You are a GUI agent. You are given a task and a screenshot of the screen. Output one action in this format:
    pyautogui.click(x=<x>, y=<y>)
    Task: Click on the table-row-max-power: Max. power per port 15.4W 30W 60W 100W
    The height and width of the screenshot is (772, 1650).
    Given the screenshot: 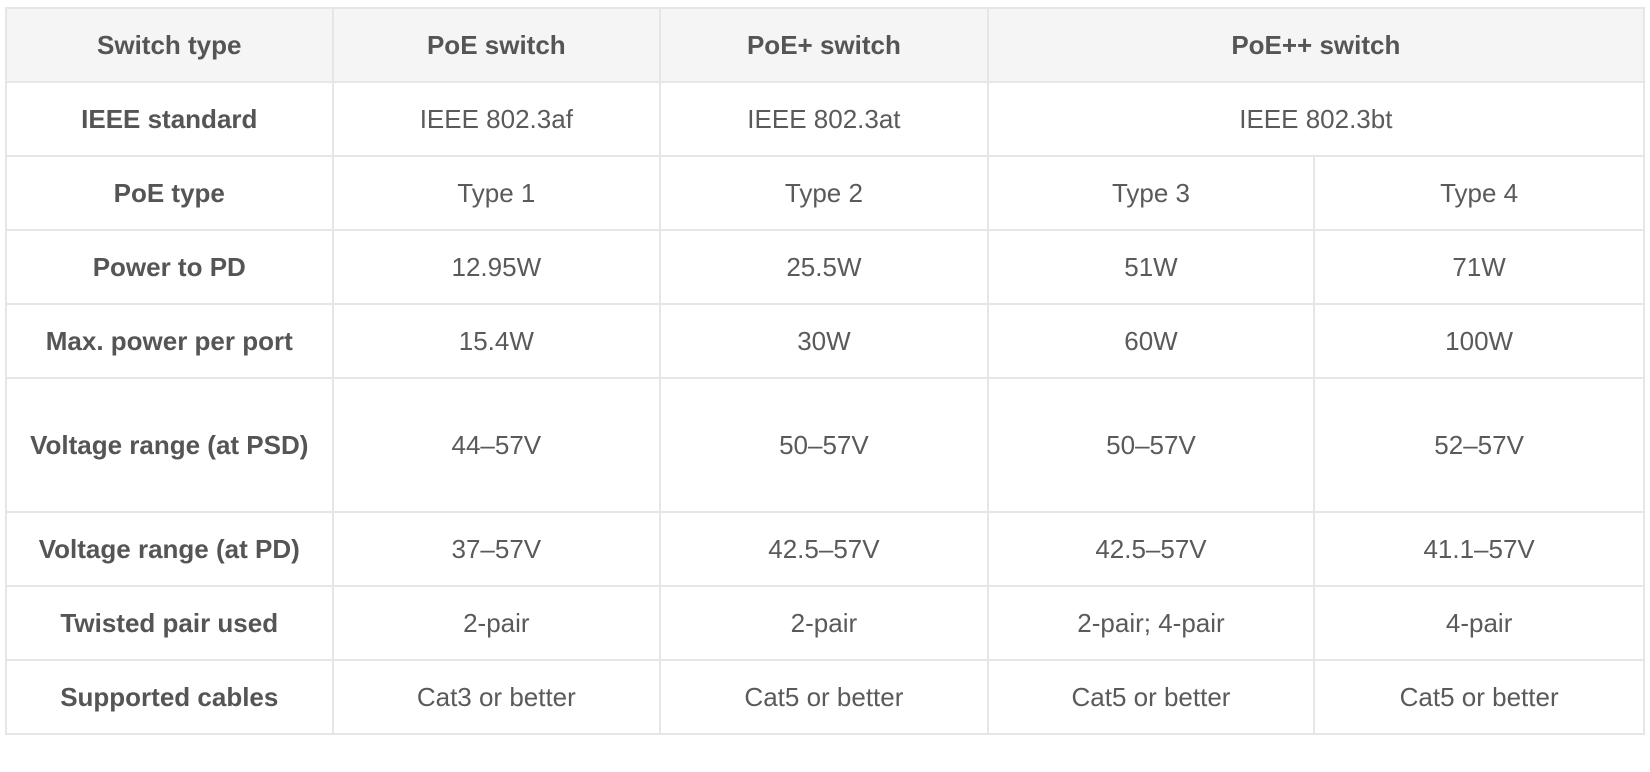 What is the action you would take?
    pyautogui.click(x=825, y=341)
    